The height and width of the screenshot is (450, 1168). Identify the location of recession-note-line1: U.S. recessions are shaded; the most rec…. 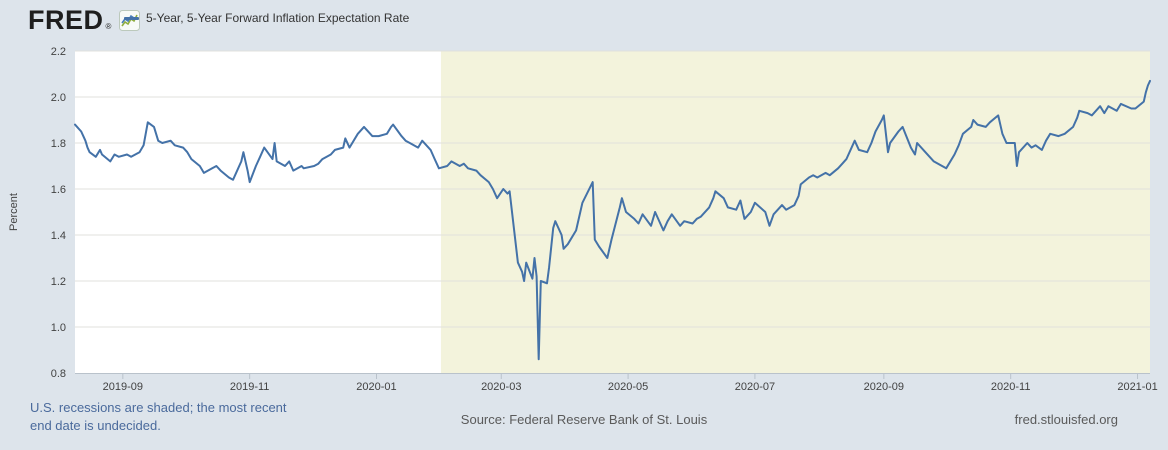
(158, 407).